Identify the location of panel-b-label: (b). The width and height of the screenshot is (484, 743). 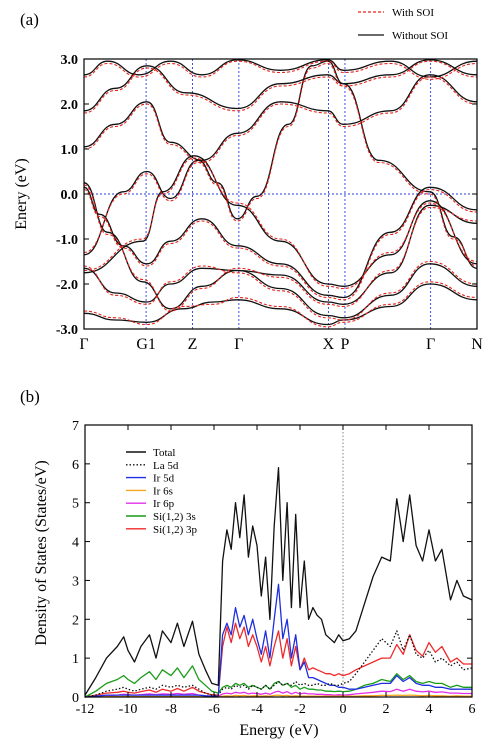
(30, 396).